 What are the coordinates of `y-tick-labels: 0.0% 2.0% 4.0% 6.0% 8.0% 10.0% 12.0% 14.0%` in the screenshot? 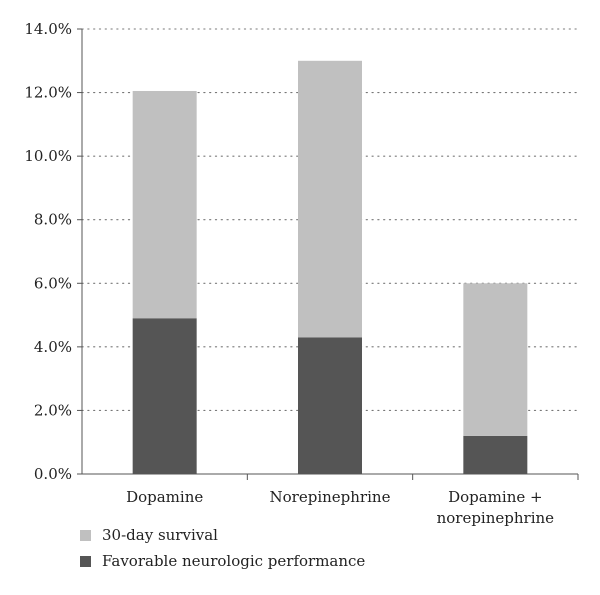 It's located at (48, 251).